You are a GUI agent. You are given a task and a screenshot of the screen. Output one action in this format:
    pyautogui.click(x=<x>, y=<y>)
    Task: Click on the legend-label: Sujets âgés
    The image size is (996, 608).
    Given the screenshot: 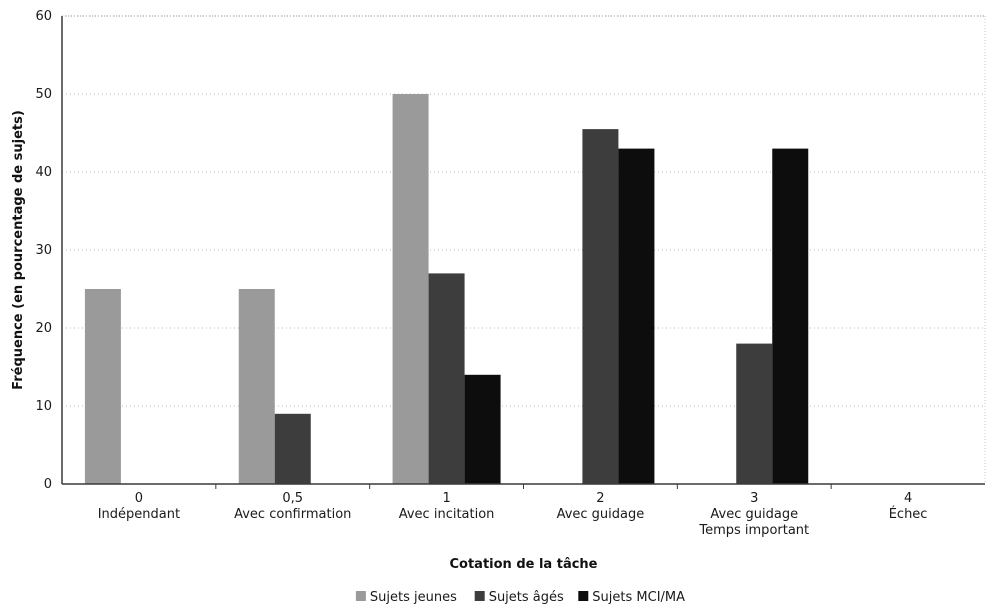 What is the action you would take?
    pyautogui.click(x=526, y=597)
    